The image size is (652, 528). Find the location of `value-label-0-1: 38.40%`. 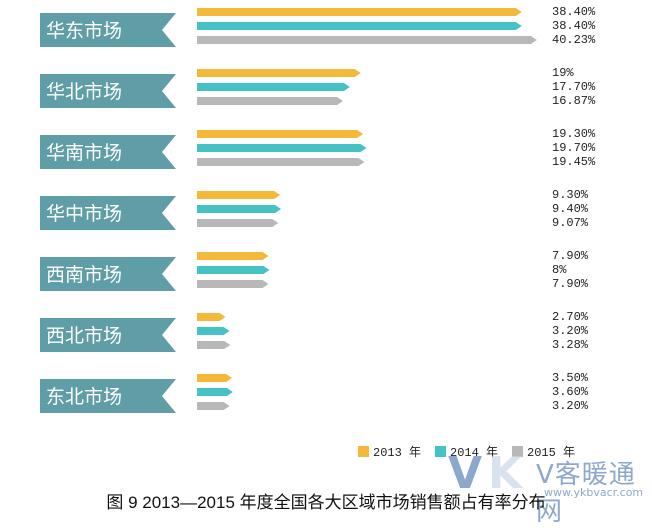

value-label-0-1: 38.40% is located at coordinates (574, 26).